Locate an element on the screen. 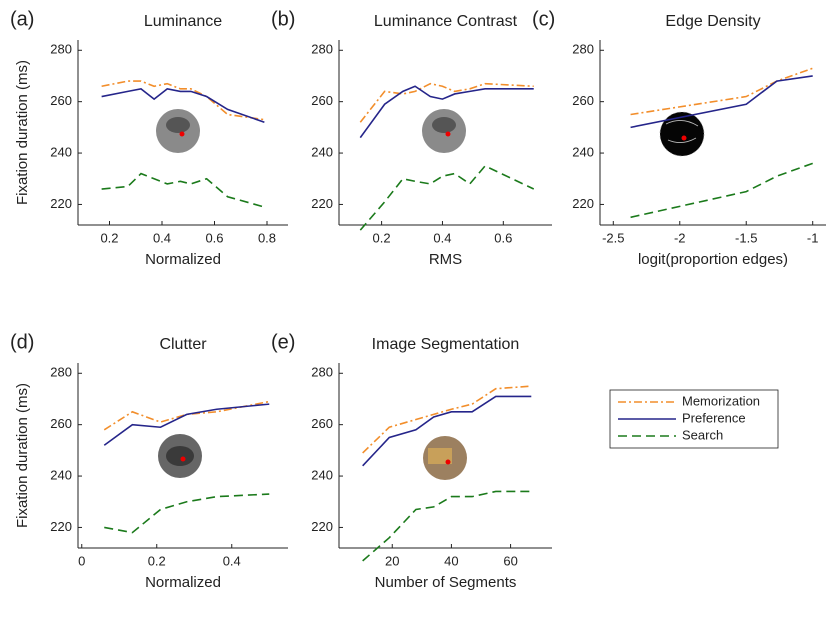  x-axis-label: logit(proportion edges) is located at coordinates (713, 259).